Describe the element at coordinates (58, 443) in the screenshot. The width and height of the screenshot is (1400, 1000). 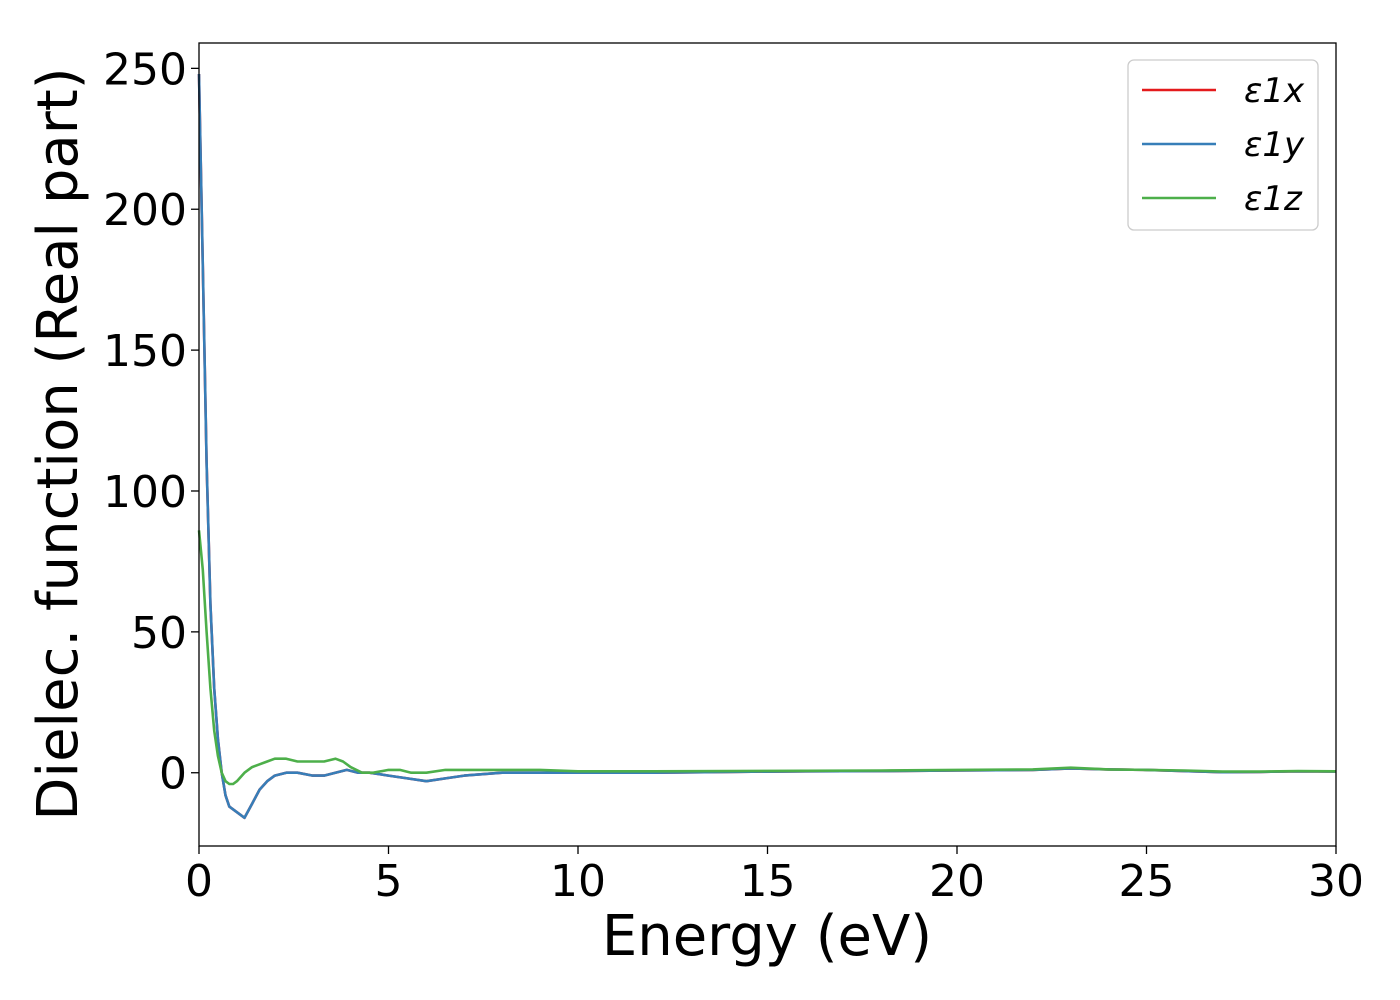
I see `y-axis-title: Dielec. function (Real part)` at that location.